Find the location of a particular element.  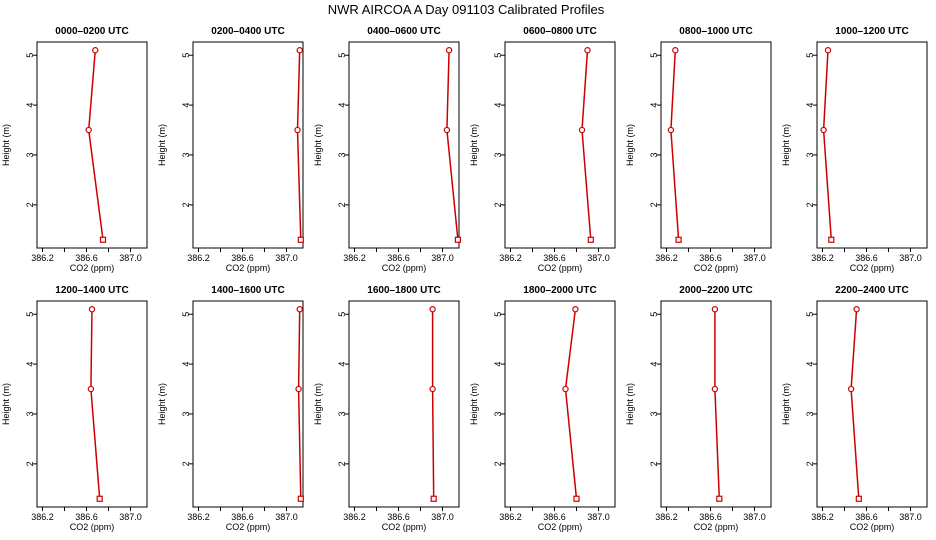

panel-title: 0800–1000 UTC is located at coordinates (715, 31).